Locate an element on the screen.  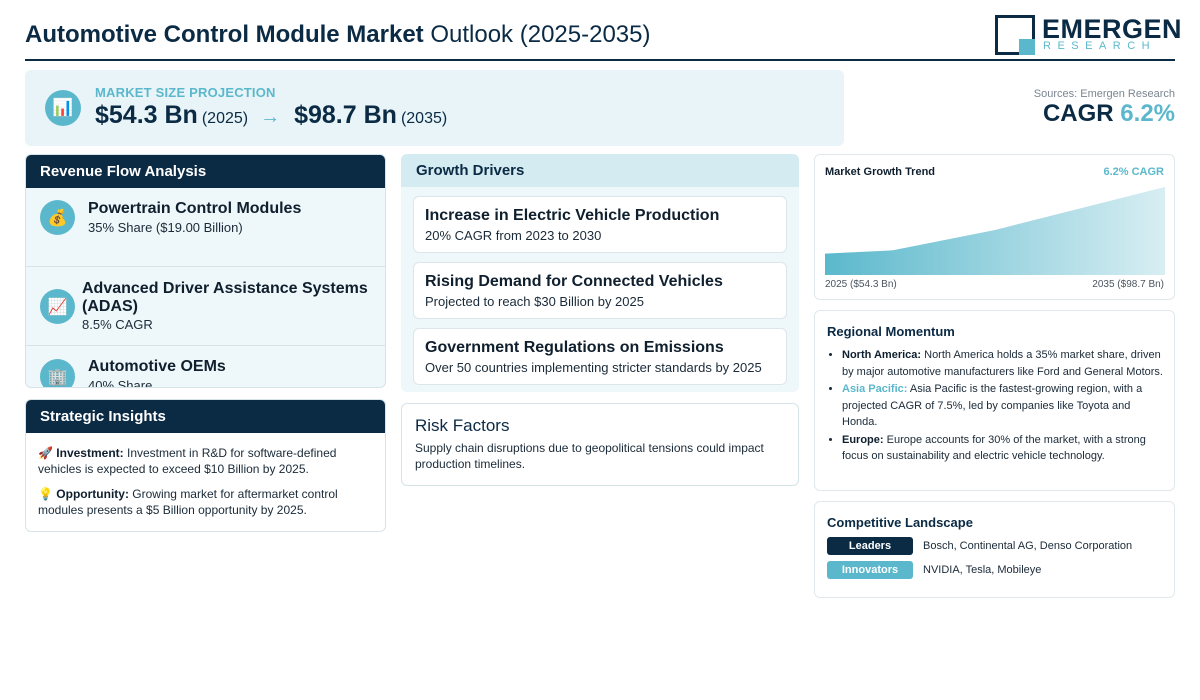
projection-end-value: $98.7 Bn is located at coordinates (345, 115).